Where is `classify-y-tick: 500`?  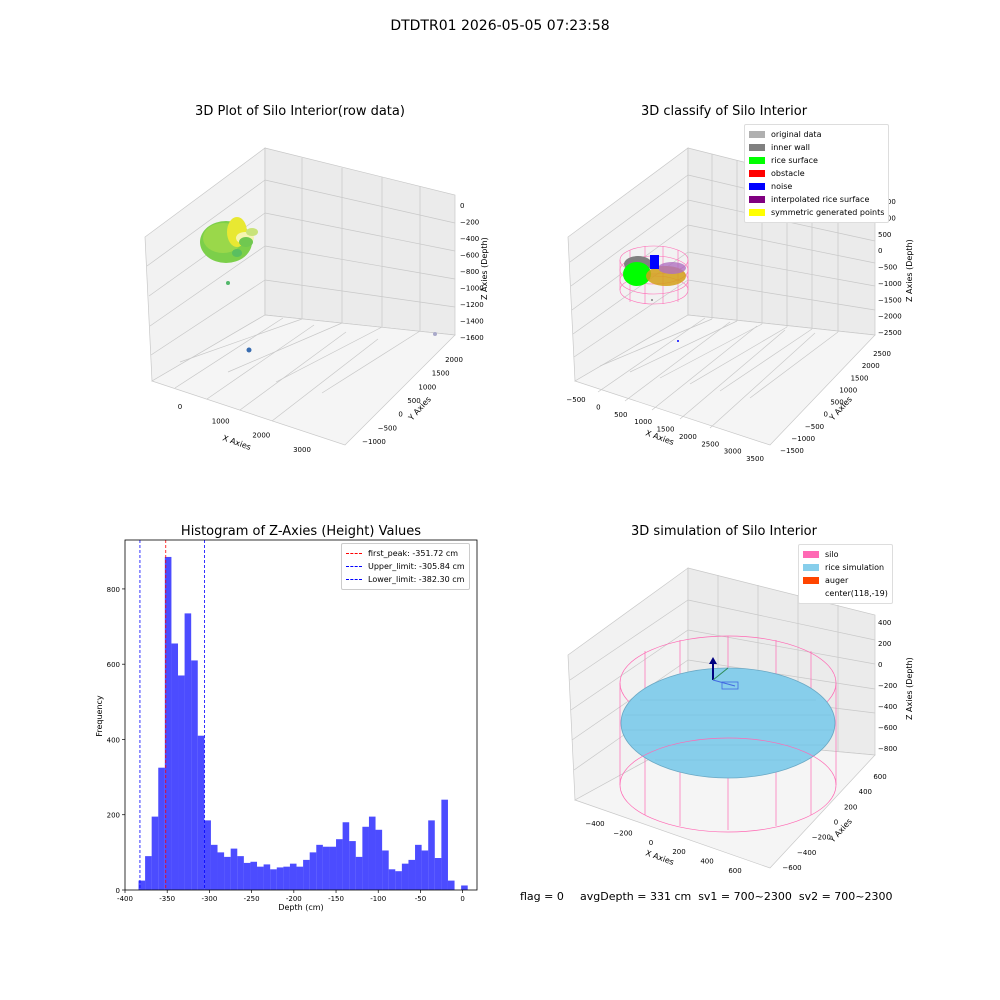 classify-y-tick: 500 is located at coordinates (836, 403).